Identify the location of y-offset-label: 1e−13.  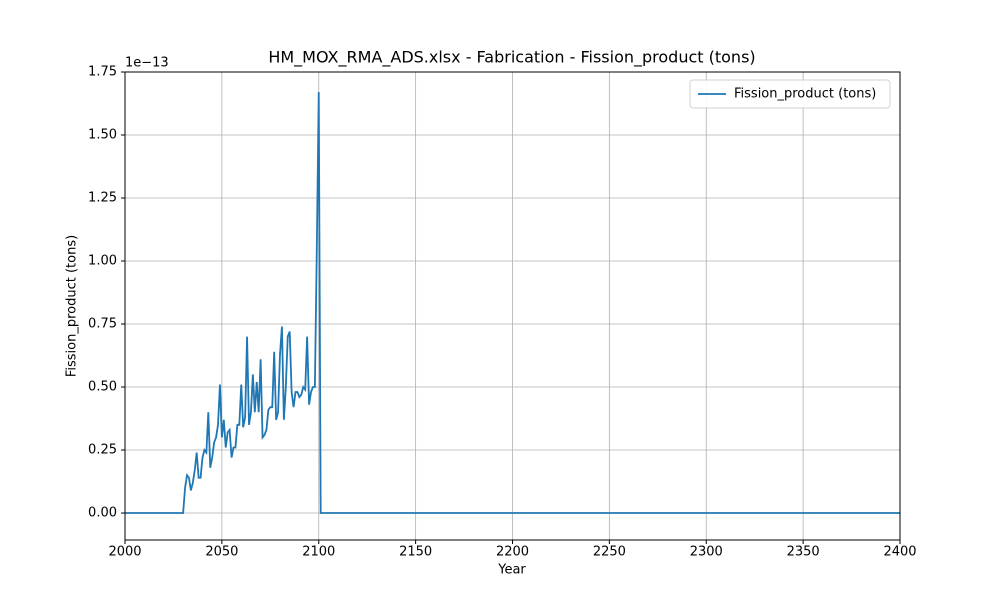
(147, 63).